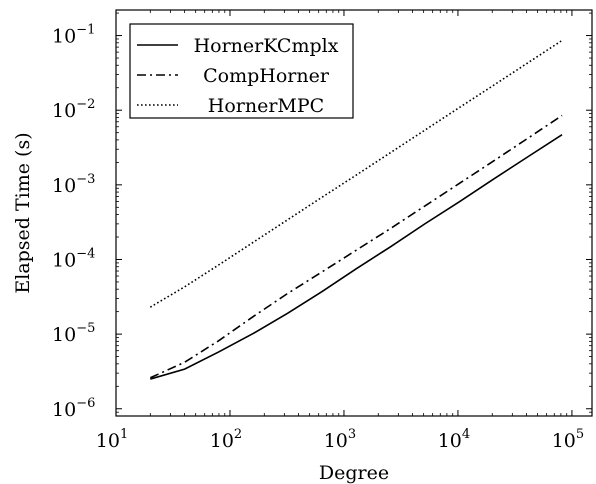  What do you see at coordinates (73, 35) in the screenshot?
I see `y-tick-label: 10⁻¹` at bounding box center [73, 35].